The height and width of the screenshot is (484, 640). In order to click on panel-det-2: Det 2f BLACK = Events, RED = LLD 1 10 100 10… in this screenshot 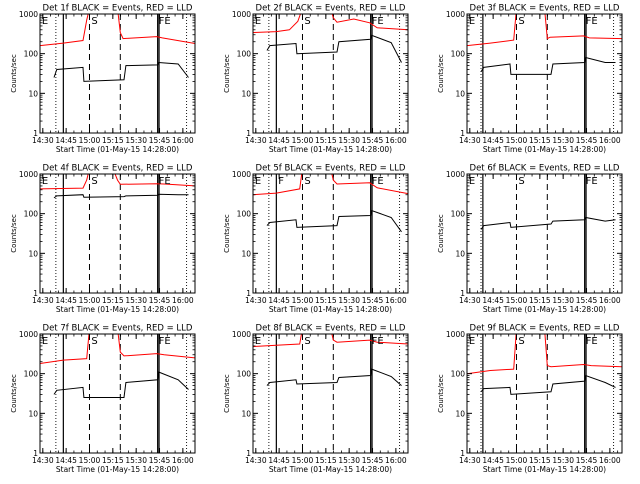, I will do `click(316, 79)`.